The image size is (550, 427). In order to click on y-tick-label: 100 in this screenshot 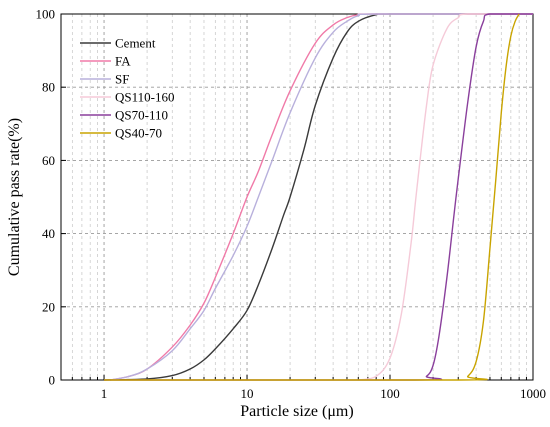, I will do `click(46, 14)`.